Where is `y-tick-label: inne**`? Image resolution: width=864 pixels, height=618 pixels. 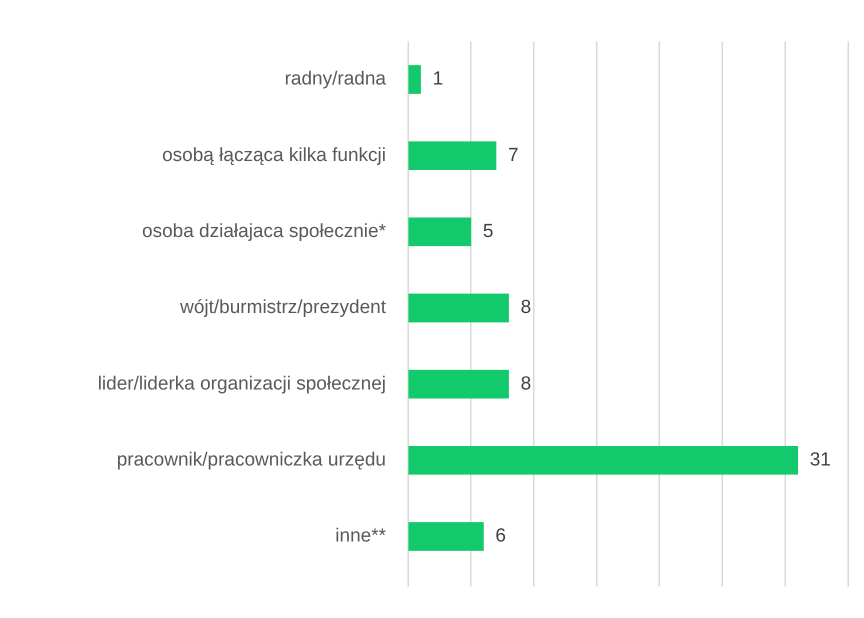 y-tick-label: inne** is located at coordinates (361, 536).